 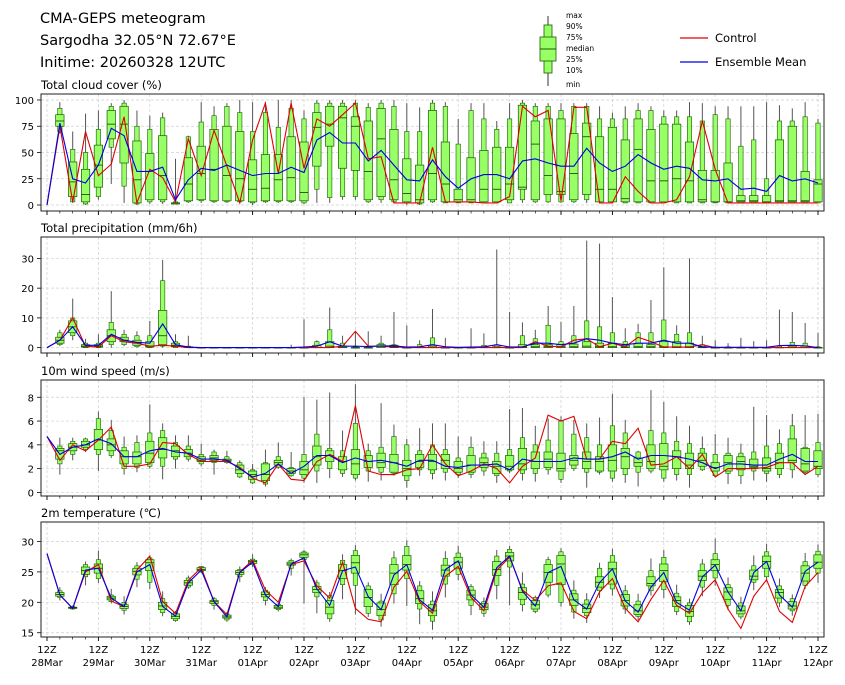 I want to click on y-tick-label: 0, so click(x=31, y=493).